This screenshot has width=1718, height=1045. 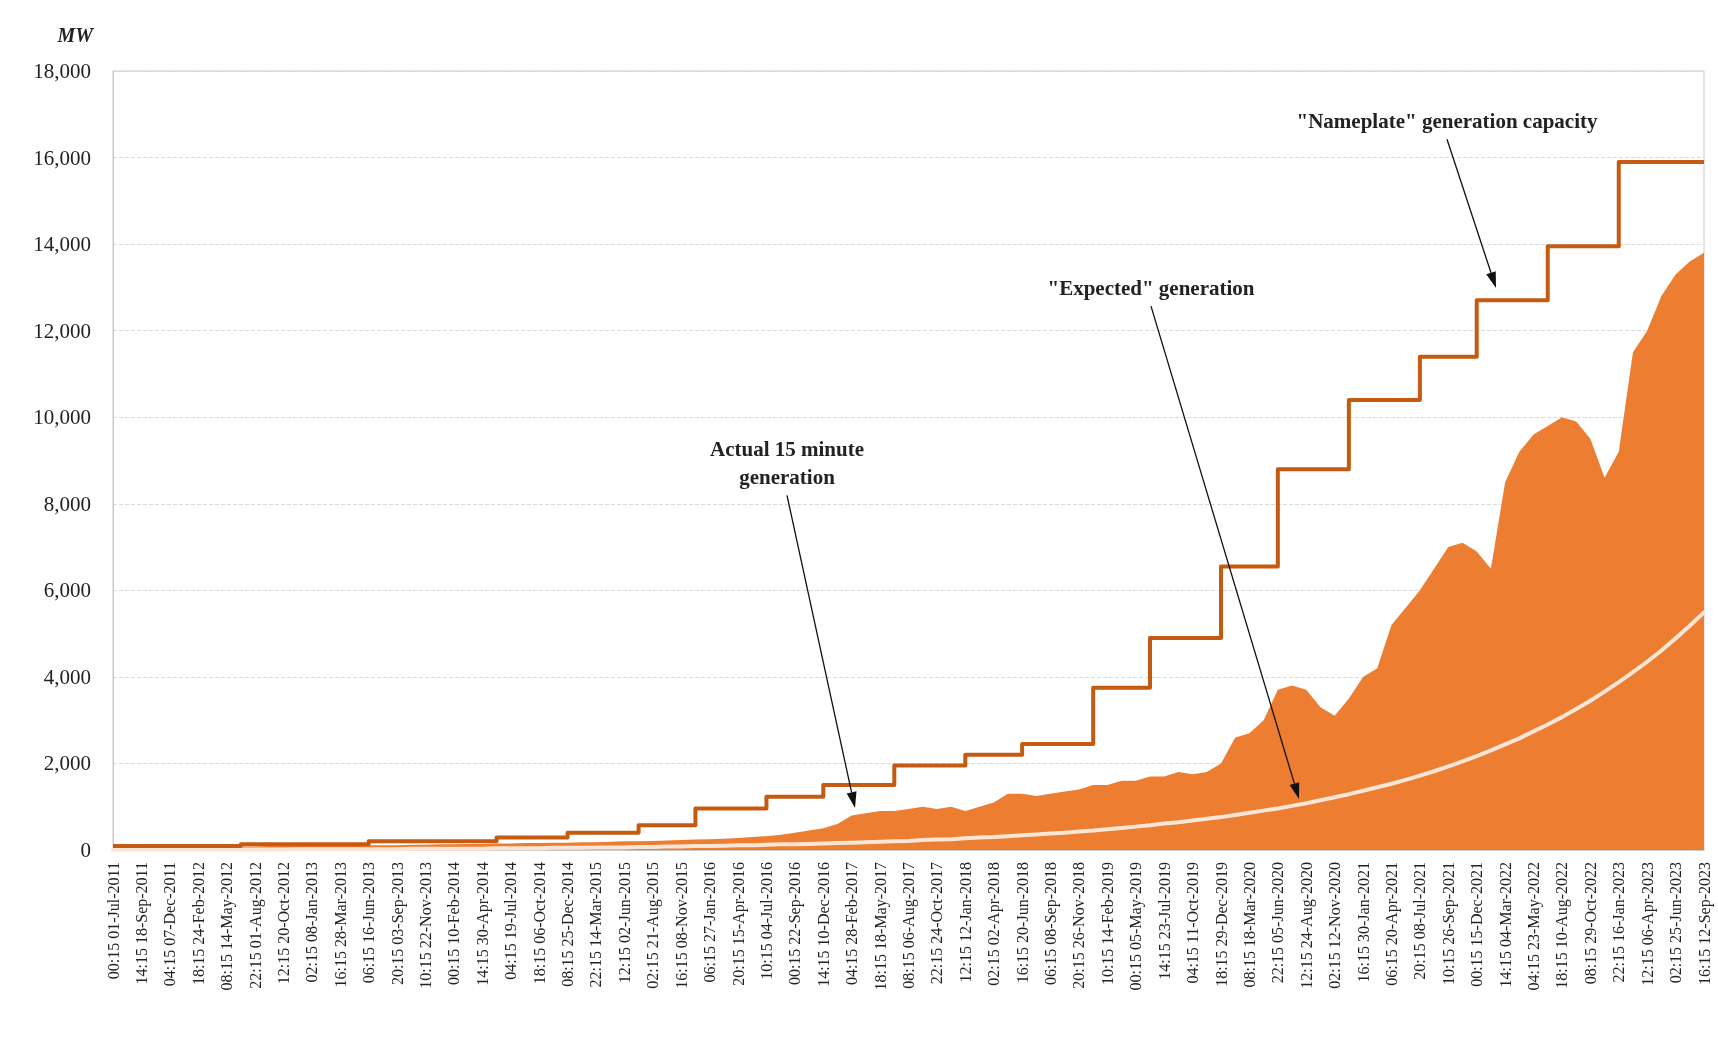 What do you see at coordinates (568, 924) in the screenshot?
I see `x-tick-label: 08:15 25-Dec-2014` at bounding box center [568, 924].